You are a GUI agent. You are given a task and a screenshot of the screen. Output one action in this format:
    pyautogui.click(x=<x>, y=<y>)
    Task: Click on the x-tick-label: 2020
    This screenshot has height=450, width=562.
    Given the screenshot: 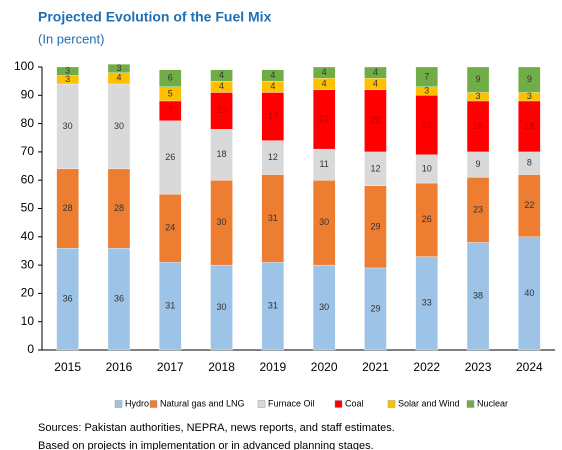 What is the action you would take?
    pyautogui.click(x=324, y=367)
    